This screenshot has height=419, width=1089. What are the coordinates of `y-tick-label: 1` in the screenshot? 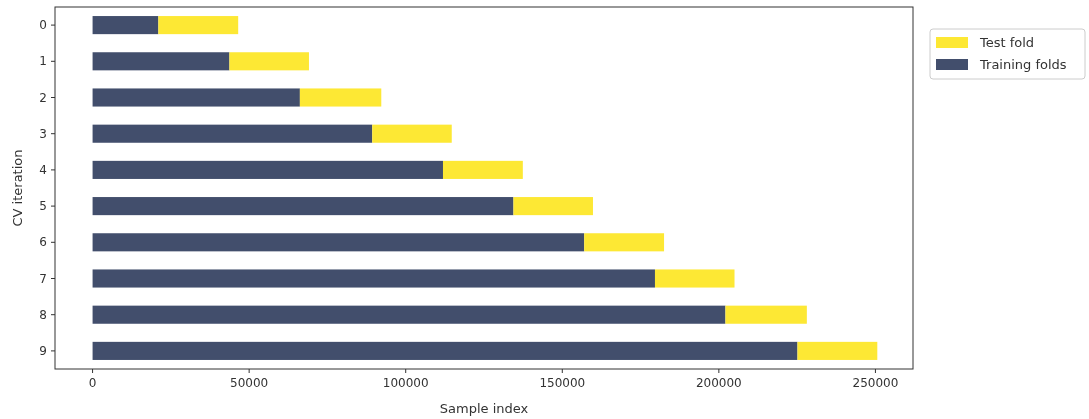 It's located at (43, 61).